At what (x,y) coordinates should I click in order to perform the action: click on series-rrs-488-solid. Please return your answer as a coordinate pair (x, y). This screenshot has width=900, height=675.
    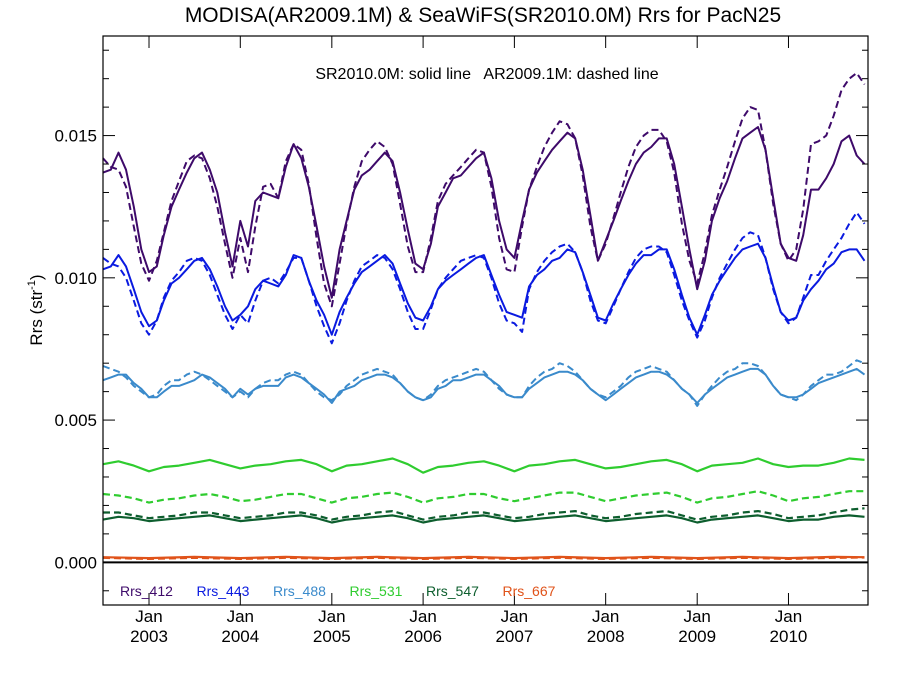
    Looking at the image, I should click on (484, 385).